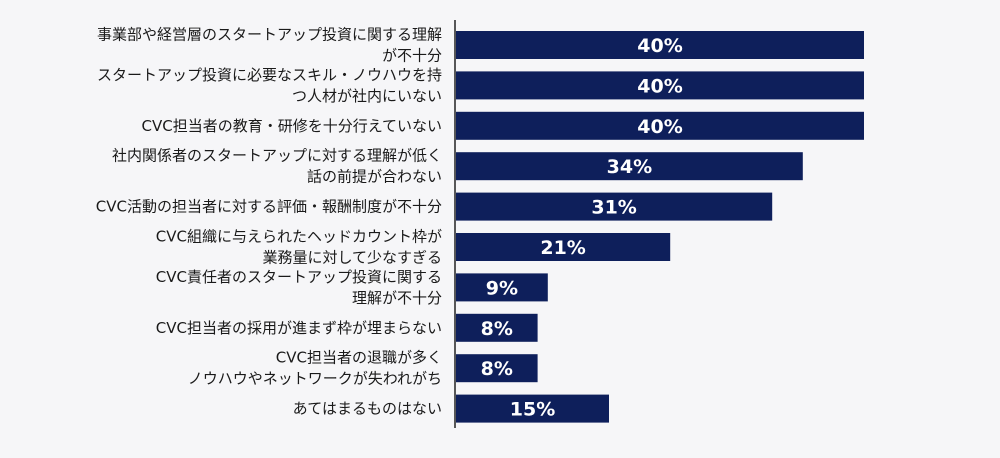 This screenshot has height=458, width=1000. Describe the element at coordinates (299, 328) in the screenshot. I see `category-label-7-line-0: CVC担当者の採用が進まず枠が埋まらない` at that location.